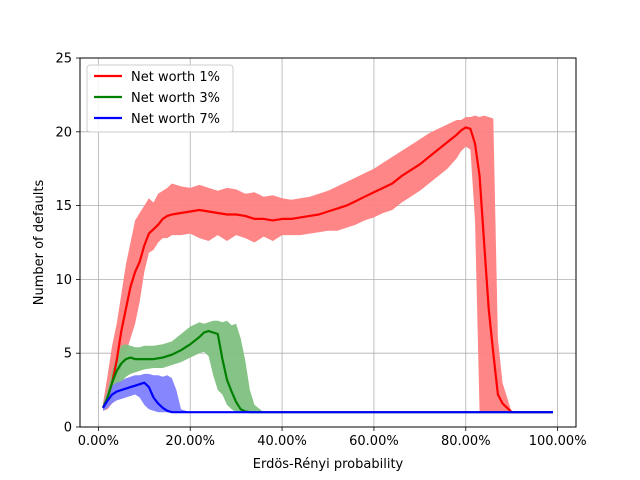 This screenshot has height=480, width=640. What do you see at coordinates (282, 441) in the screenshot?
I see `x-tick-label: 40.00%` at bounding box center [282, 441].